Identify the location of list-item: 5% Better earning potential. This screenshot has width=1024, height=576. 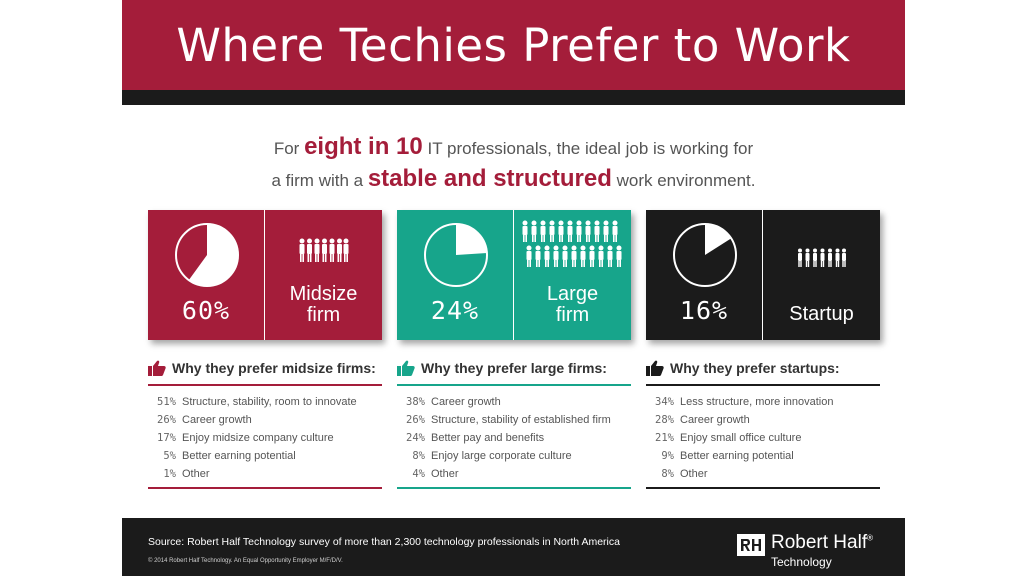
(265, 456).